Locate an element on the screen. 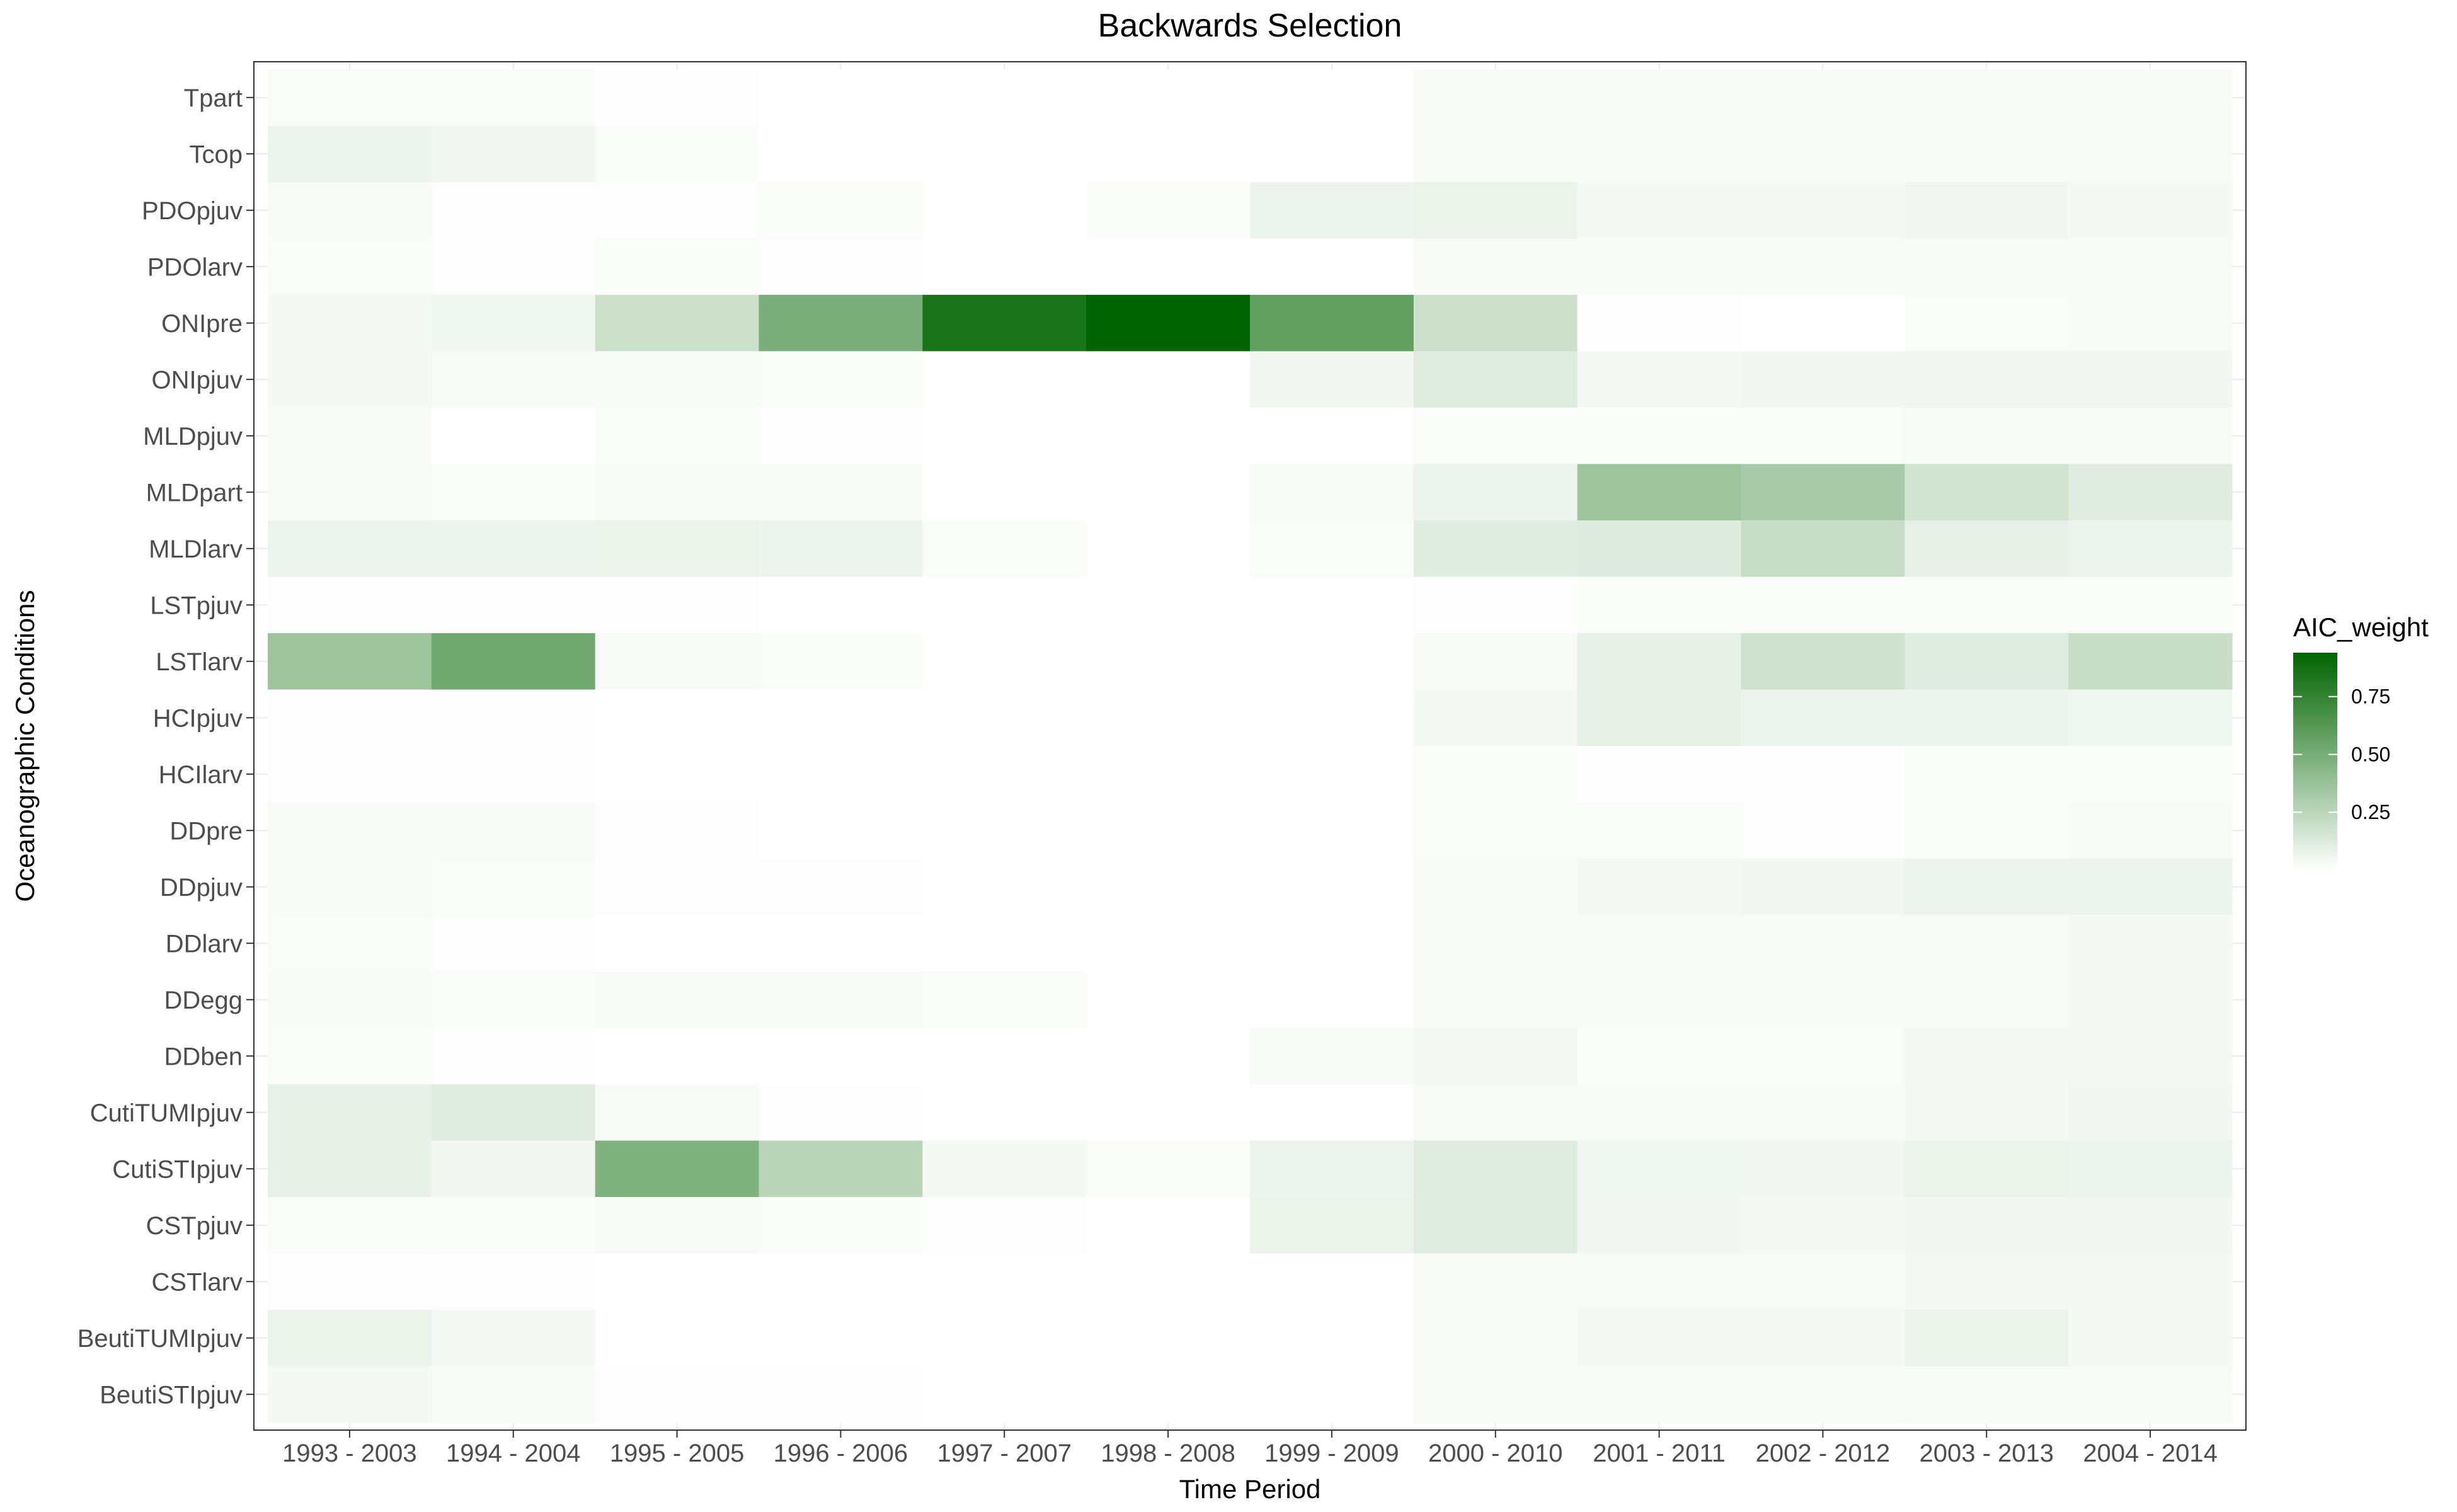 The image size is (2457, 1512). legend-tick-label: 0.25 is located at coordinates (2370, 812).